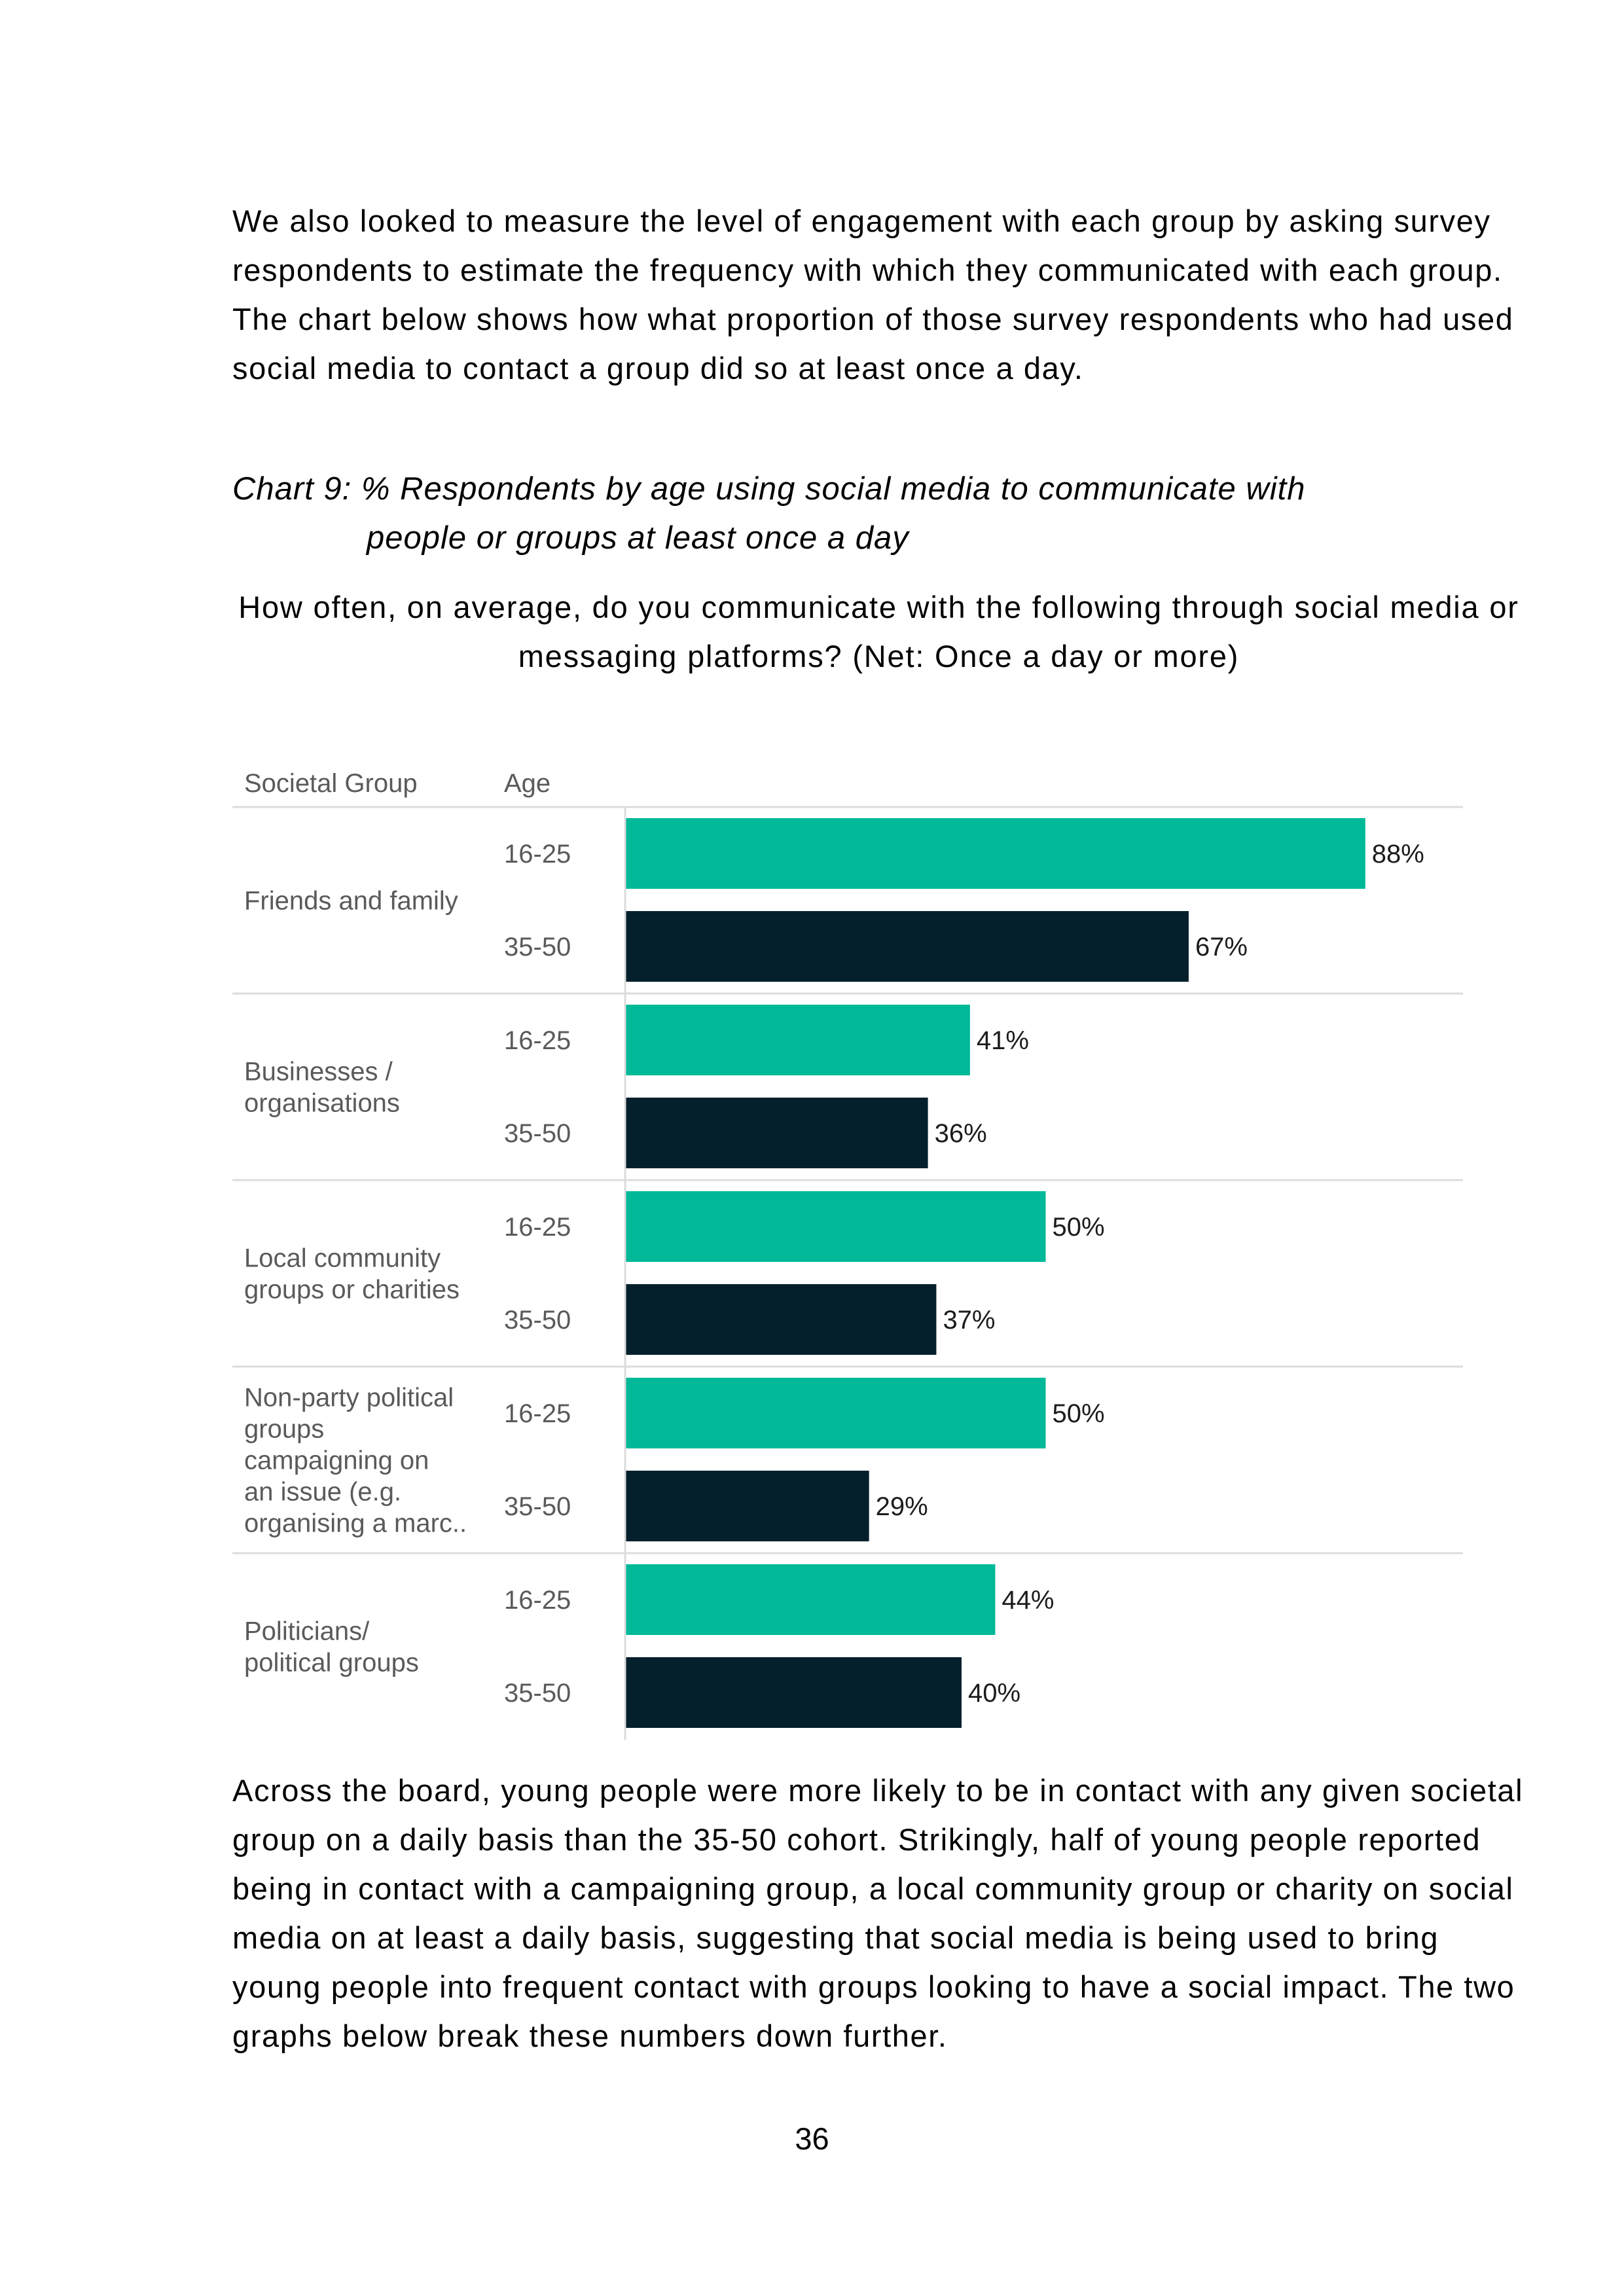 The image size is (1624, 2296). I want to click on bar-value-label: 67%, so click(1221, 947).